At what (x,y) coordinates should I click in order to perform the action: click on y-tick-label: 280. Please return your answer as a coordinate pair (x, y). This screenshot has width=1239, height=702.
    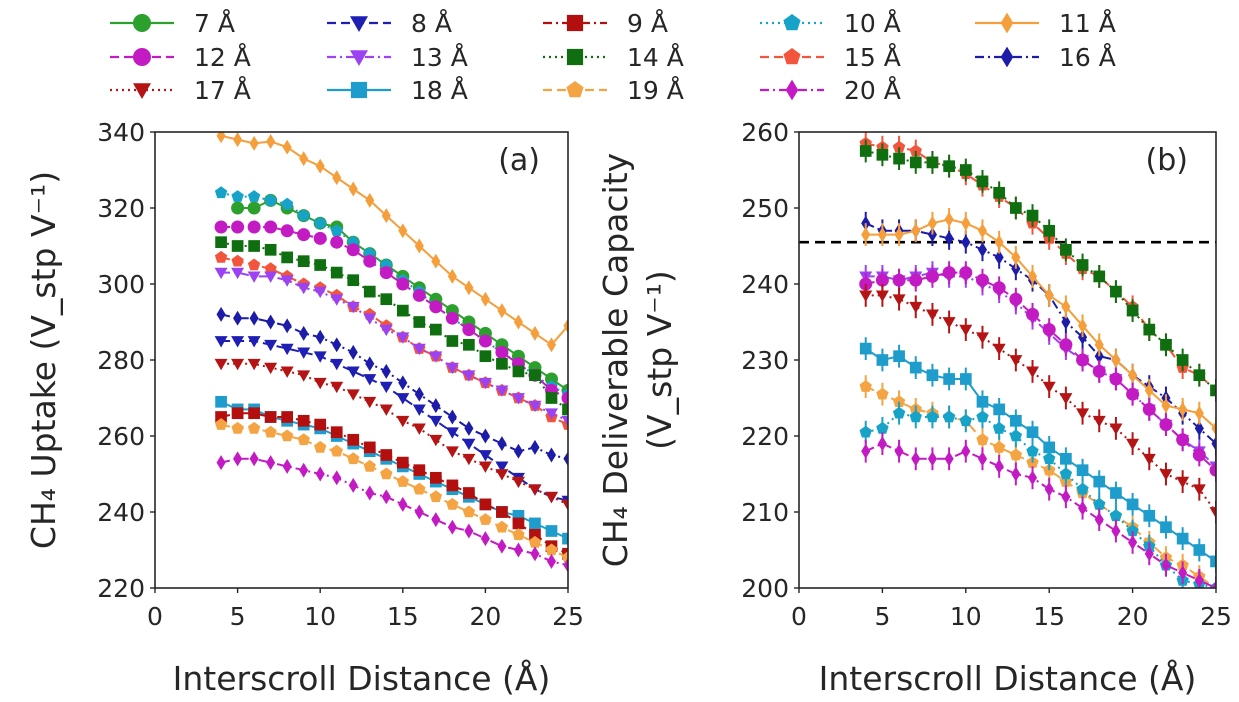
    Looking at the image, I should click on (121, 360).